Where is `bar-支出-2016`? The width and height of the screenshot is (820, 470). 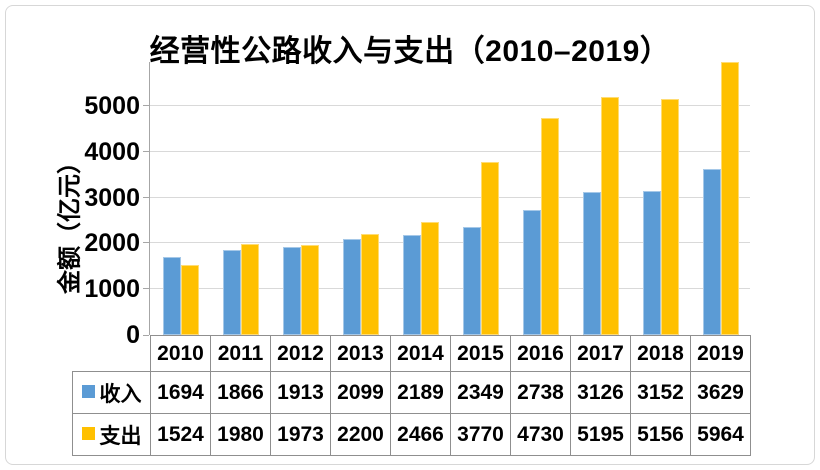
bar-支出-2016 is located at coordinates (550, 226).